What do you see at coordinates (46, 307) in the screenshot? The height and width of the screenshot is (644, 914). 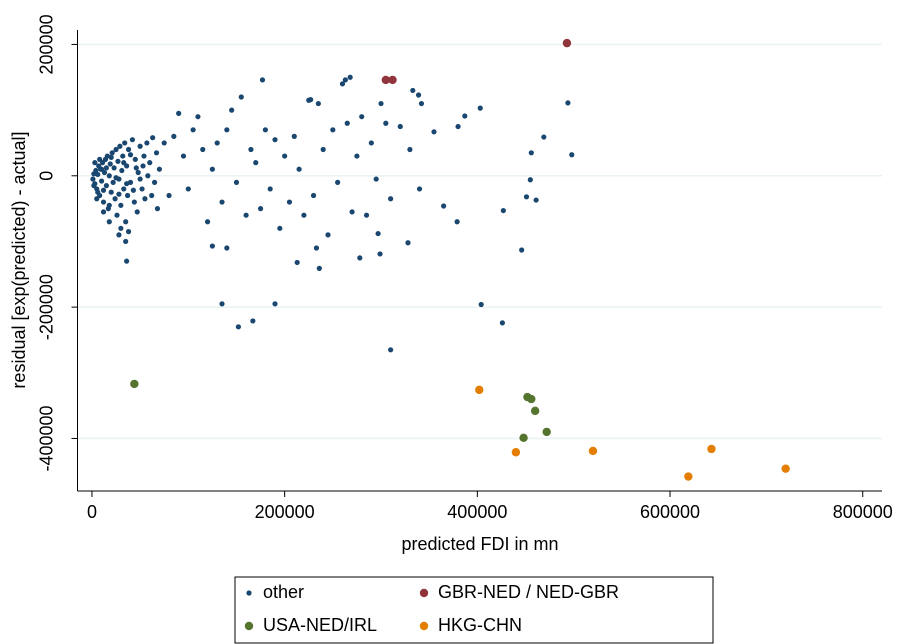 I see `y-tick-label: -200000` at bounding box center [46, 307].